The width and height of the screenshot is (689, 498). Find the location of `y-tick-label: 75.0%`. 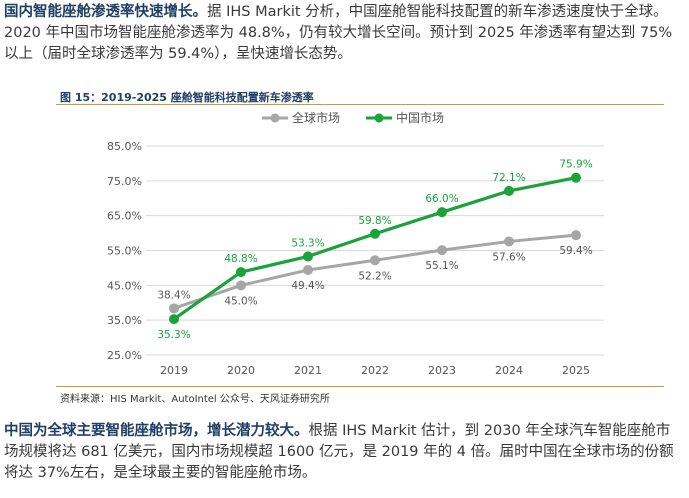

y-tick-label: 75.0% is located at coordinates (124, 181).